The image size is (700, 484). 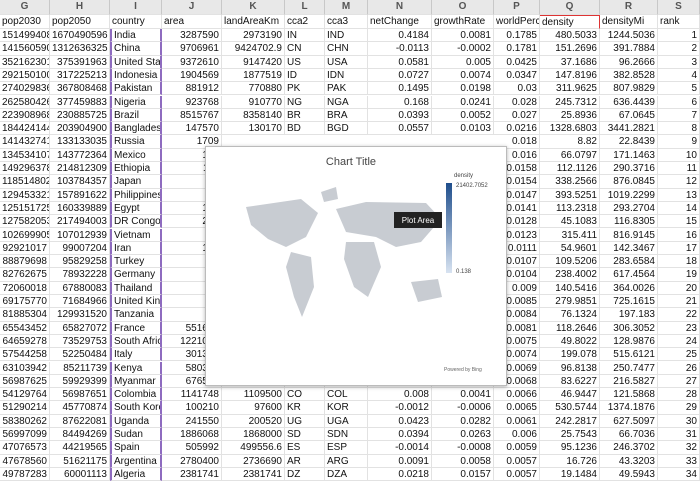 I want to click on data-cell: 34, so click(x=679, y=474).